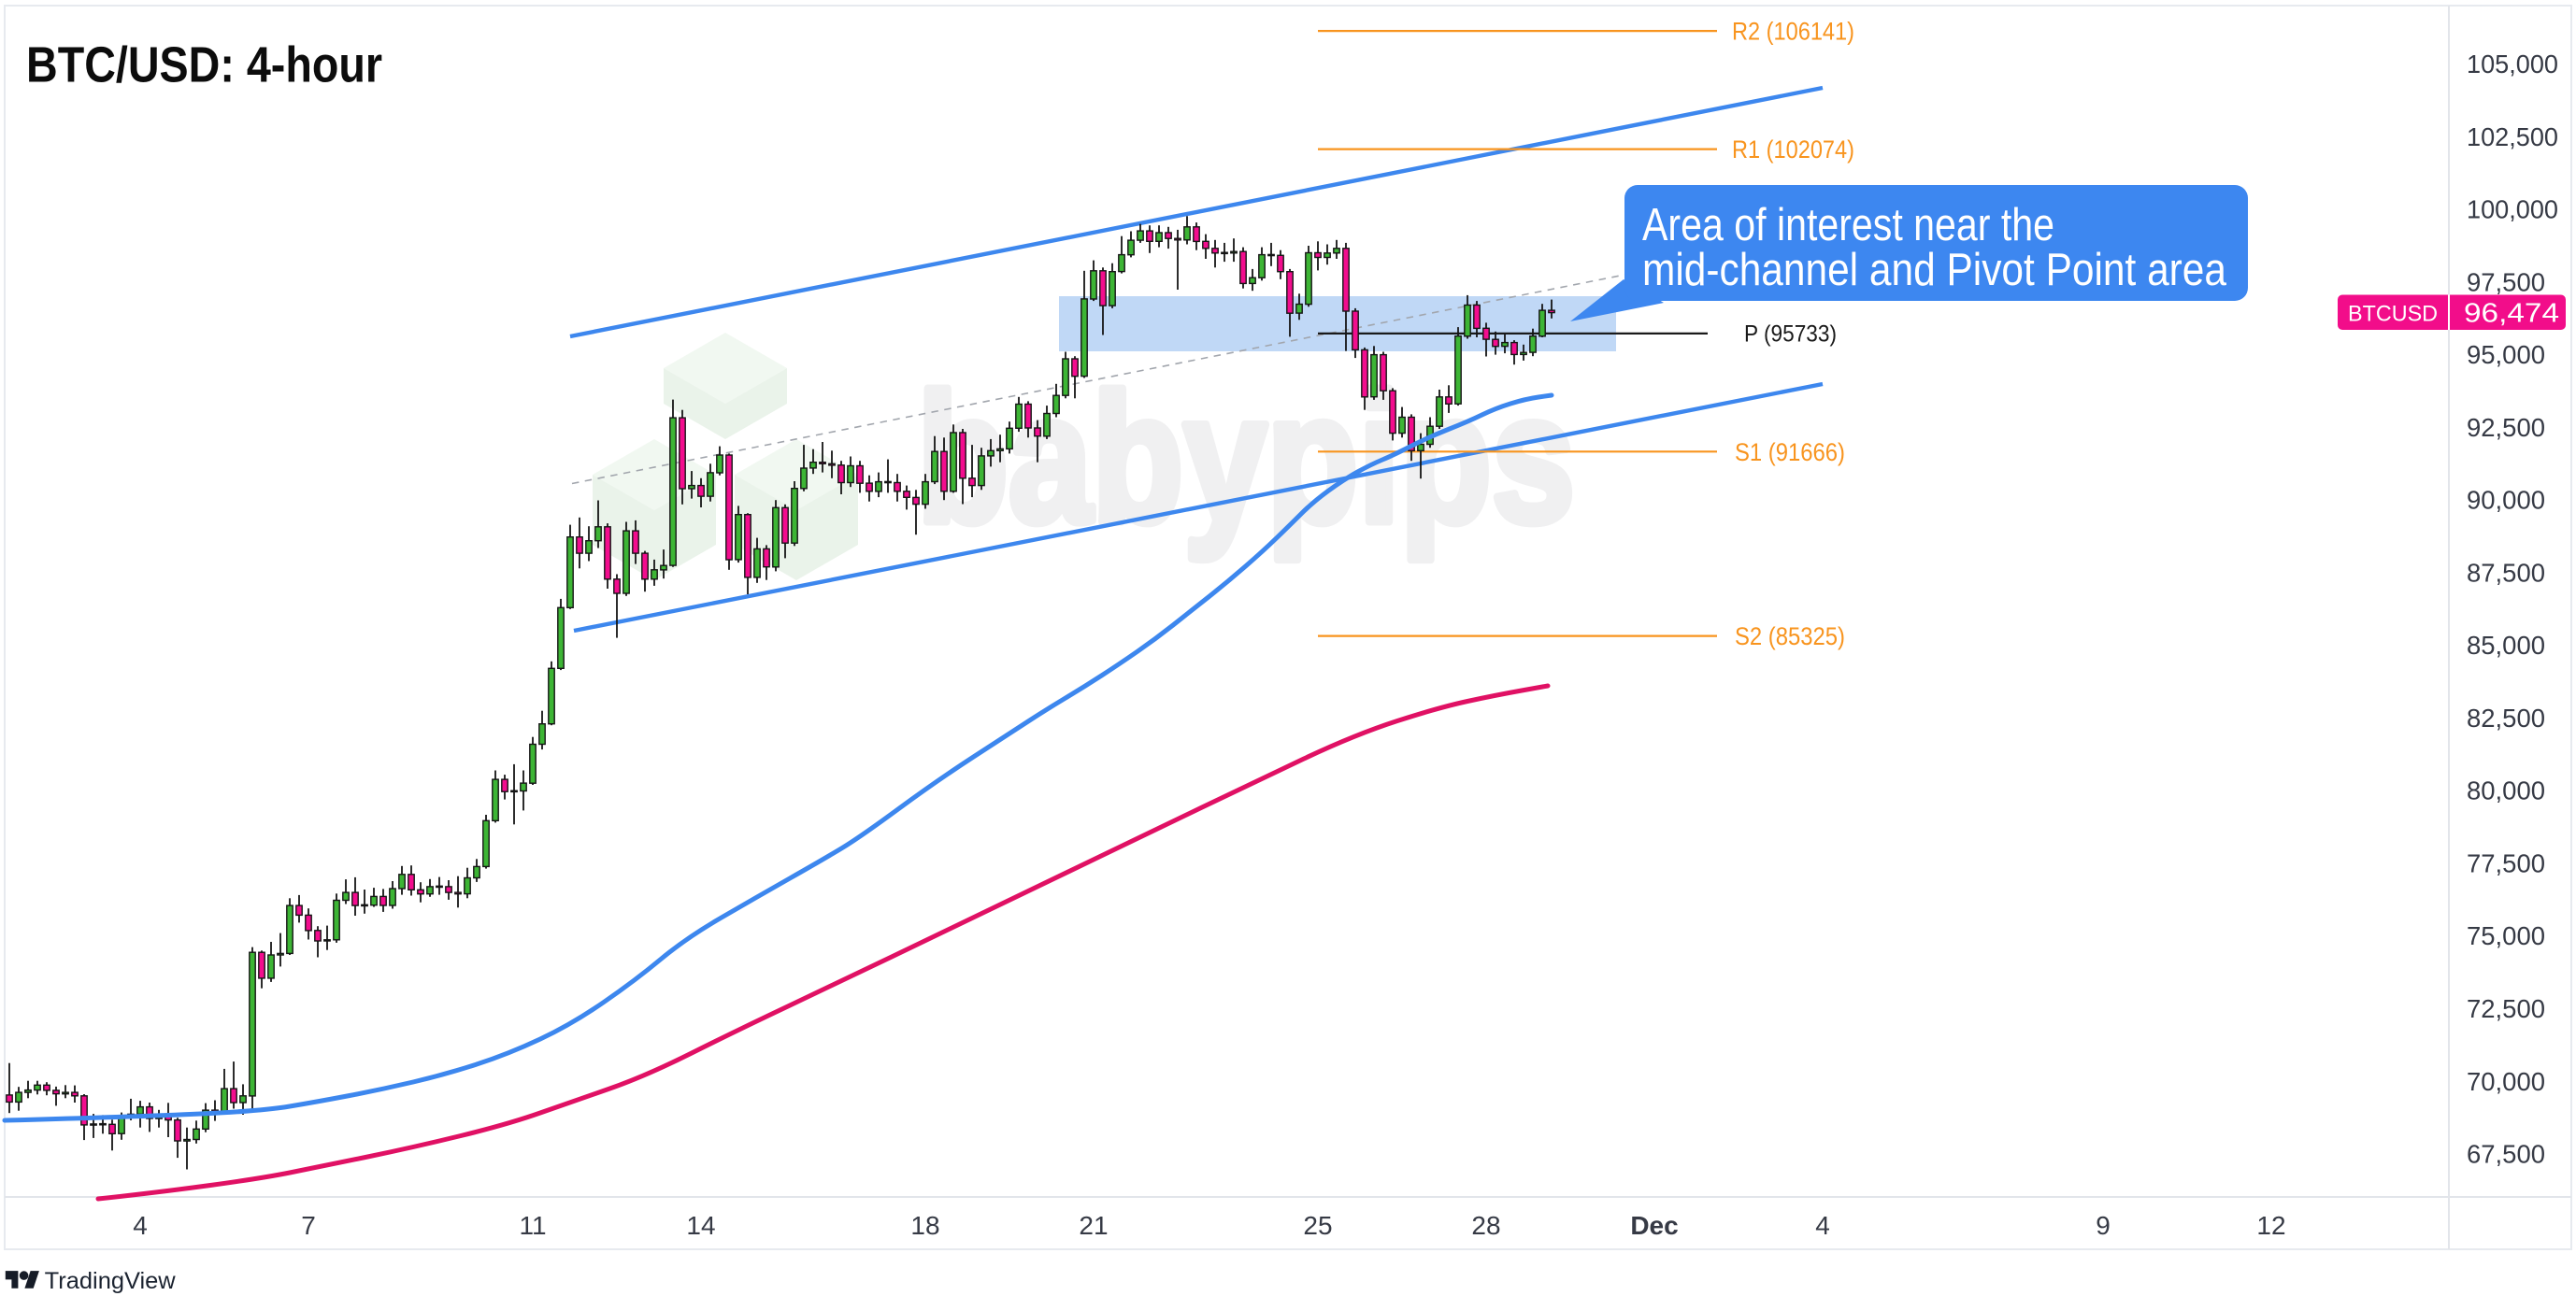 The width and height of the screenshot is (2576, 1296). Describe the element at coordinates (204, 65) in the screenshot. I see `svg-text: BTC/USD: 4-hour` at that location.